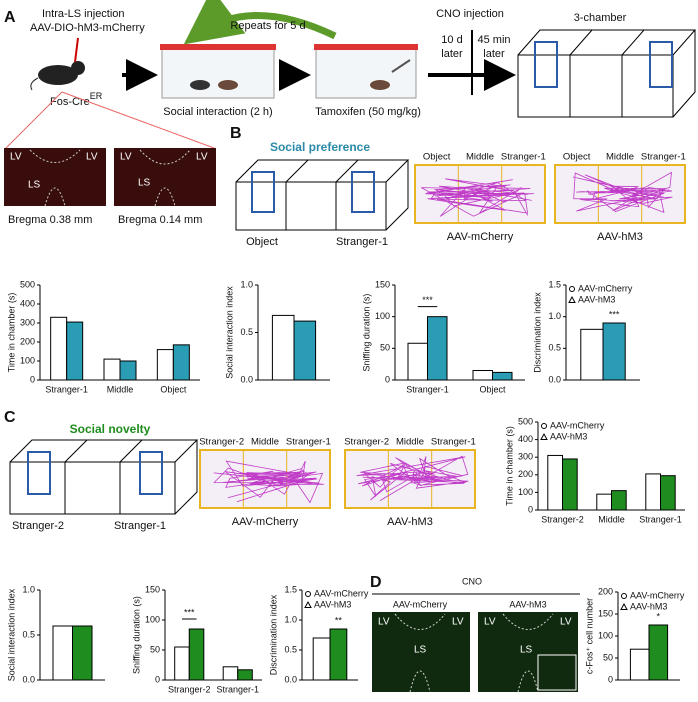 The width and height of the screenshot is (698, 702). I want to click on virus-label: AAV-DIO-hM3-mCherry, so click(87, 28).